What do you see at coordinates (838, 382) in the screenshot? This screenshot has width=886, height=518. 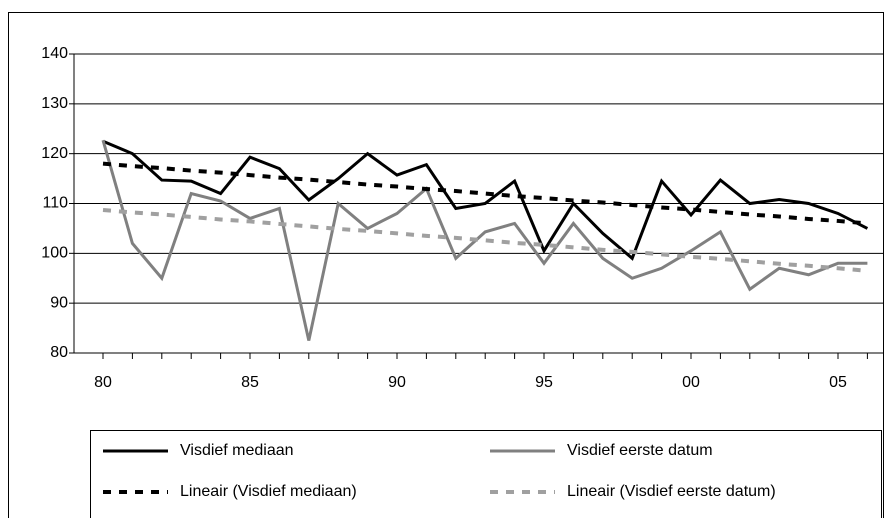 I see `x-tick-label: 05` at bounding box center [838, 382].